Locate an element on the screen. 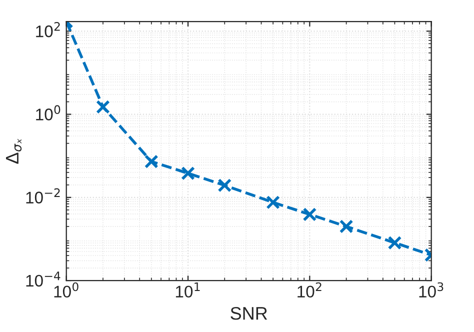  x-tick-label: 10$^{2}$ is located at coordinates (310, 290).